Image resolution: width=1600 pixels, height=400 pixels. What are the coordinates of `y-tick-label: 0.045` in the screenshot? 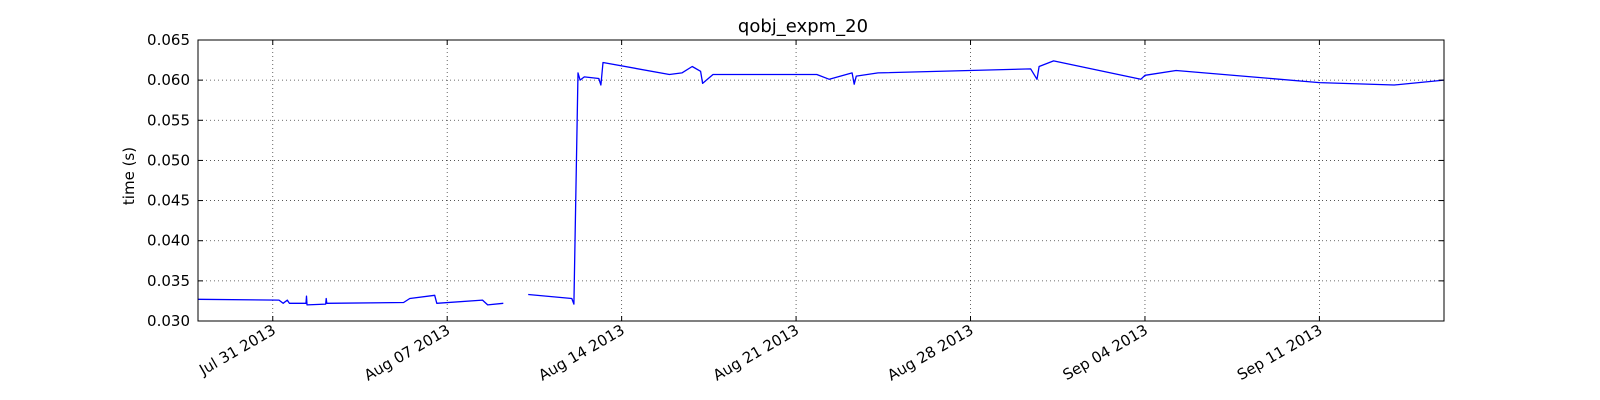 It's located at (168, 201).